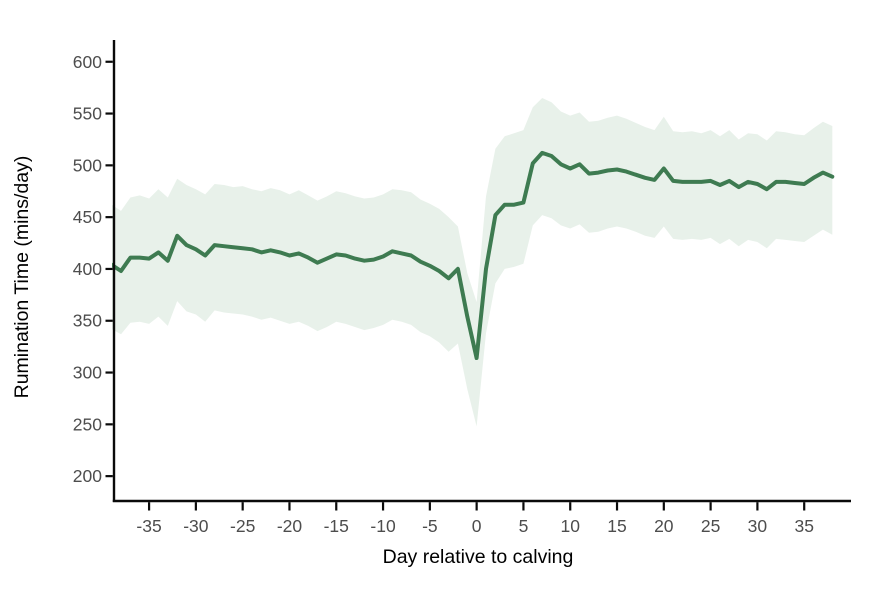 The width and height of the screenshot is (888, 590). Describe the element at coordinates (478, 557) in the screenshot. I see `x-axis-title: Day relative to calving` at that location.